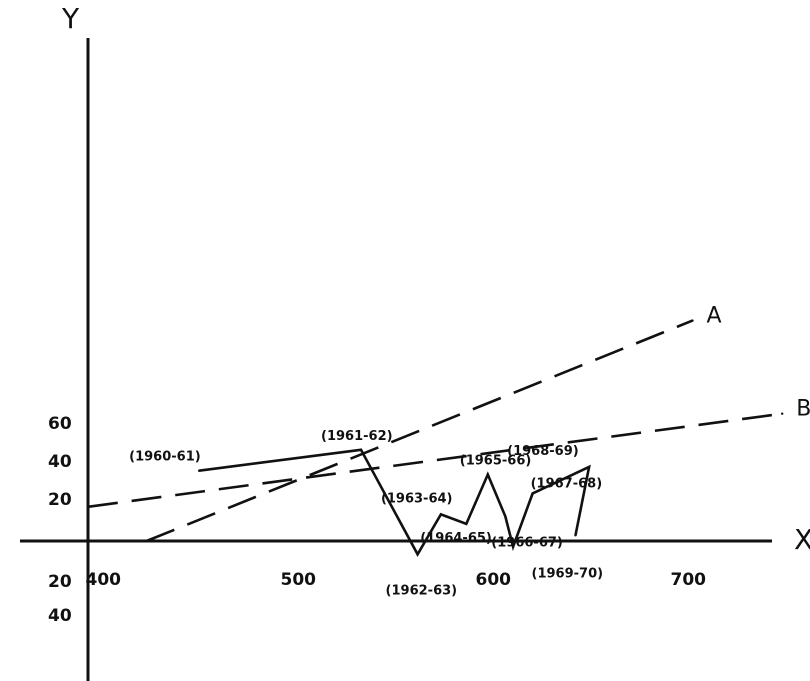 The width and height of the screenshot is (810, 681). What do you see at coordinates (567, 484) in the screenshot?
I see `data-label: (1967-68)` at bounding box center [567, 484].